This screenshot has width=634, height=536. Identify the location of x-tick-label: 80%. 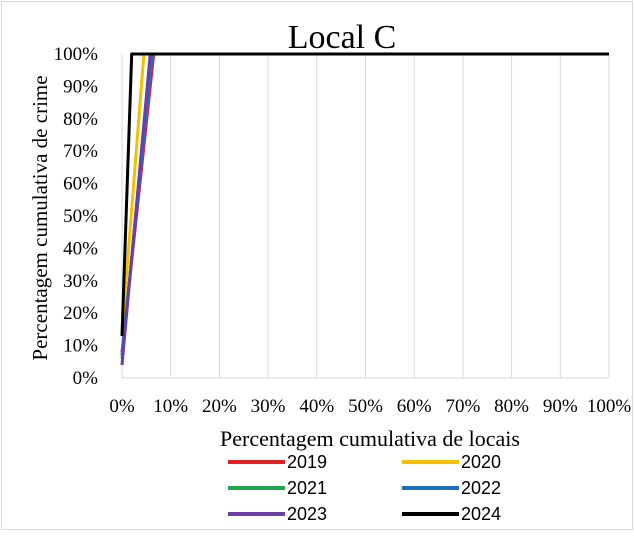
(511, 406).